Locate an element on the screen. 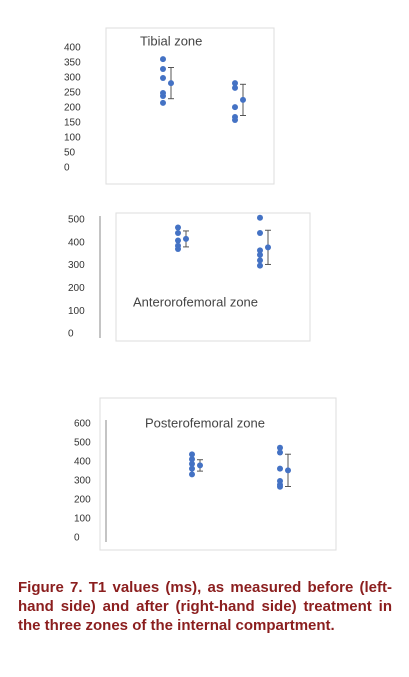  y-tick-label: 250 is located at coordinates (72, 93).